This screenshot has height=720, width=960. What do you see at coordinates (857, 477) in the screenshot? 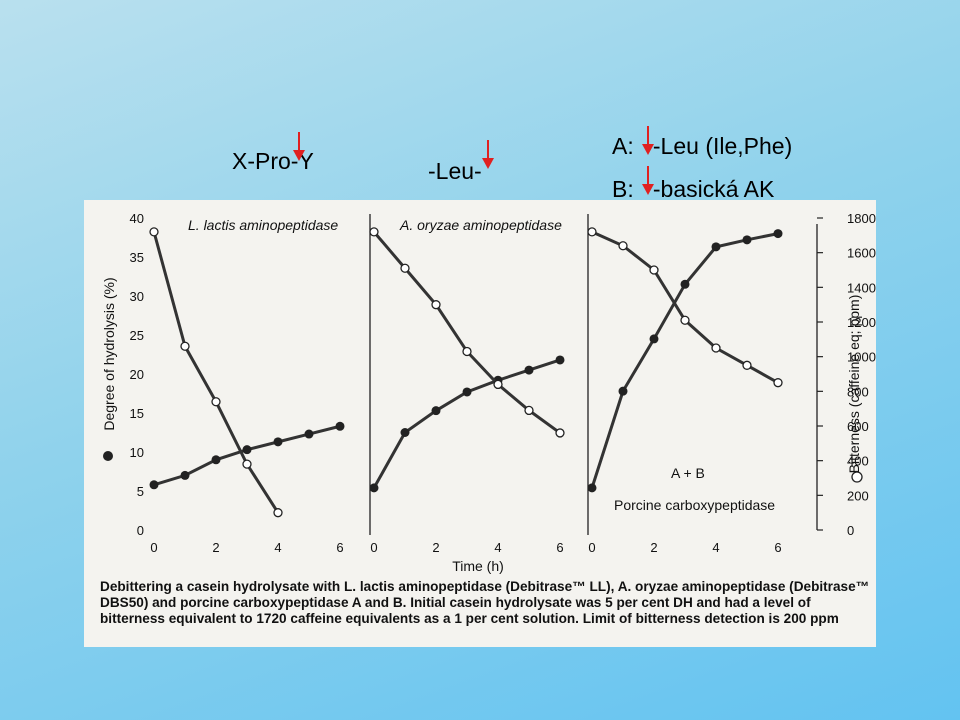
I see `open-marker-legend` at bounding box center [857, 477].